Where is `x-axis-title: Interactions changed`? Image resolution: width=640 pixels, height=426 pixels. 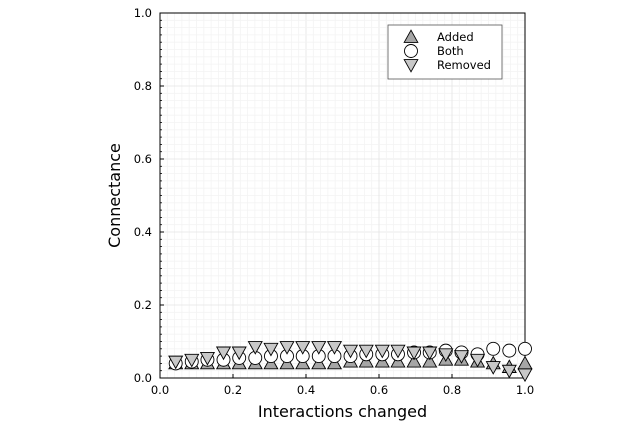
x-axis-title: Interactions changed is located at coordinates (342, 411).